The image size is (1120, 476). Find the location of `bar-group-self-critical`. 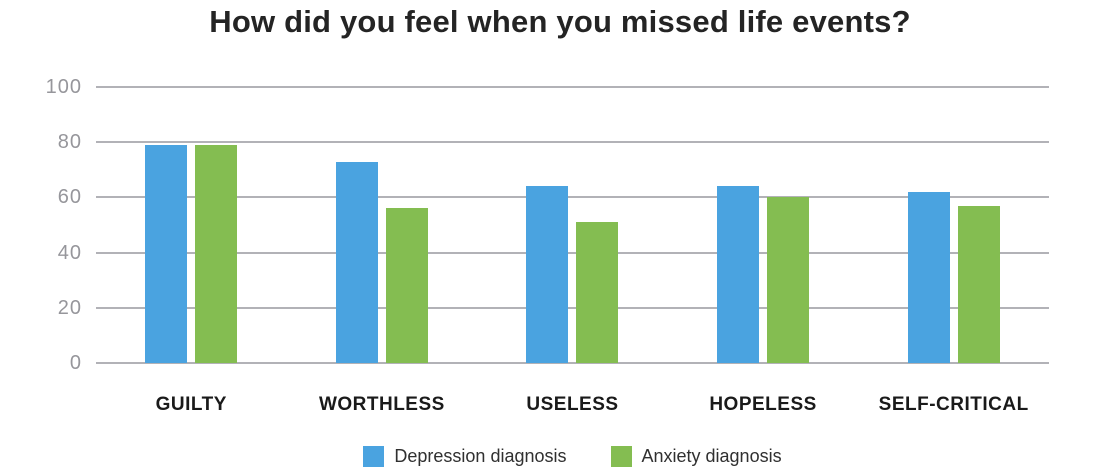

bar-group-self-critical is located at coordinates (953, 225).